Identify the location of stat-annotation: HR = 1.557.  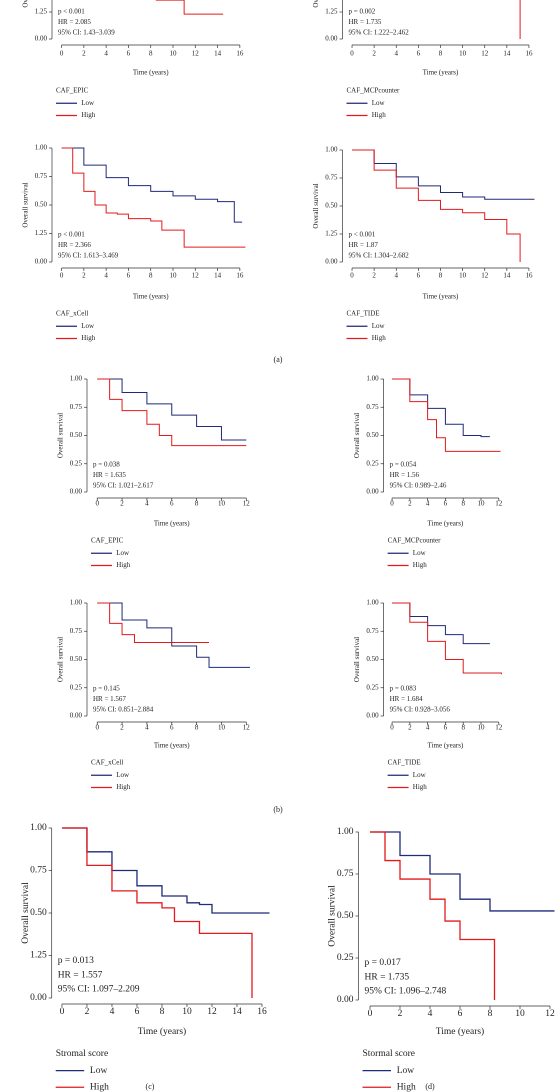
(80, 975).